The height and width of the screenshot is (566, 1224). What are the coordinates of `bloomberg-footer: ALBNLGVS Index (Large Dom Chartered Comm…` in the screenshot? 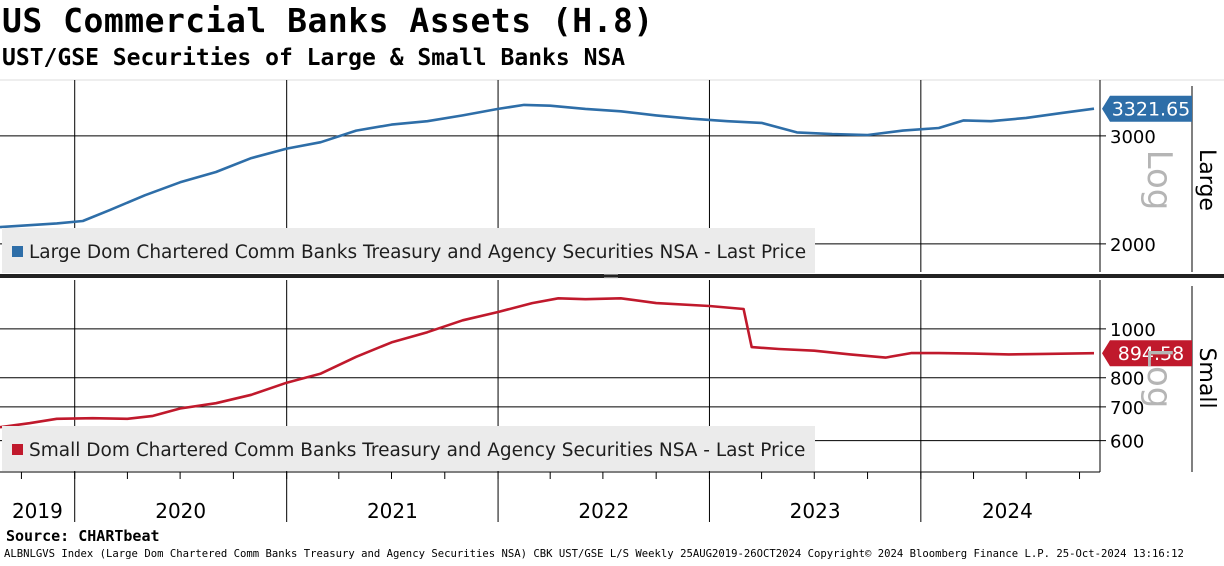 It's located at (594, 554).